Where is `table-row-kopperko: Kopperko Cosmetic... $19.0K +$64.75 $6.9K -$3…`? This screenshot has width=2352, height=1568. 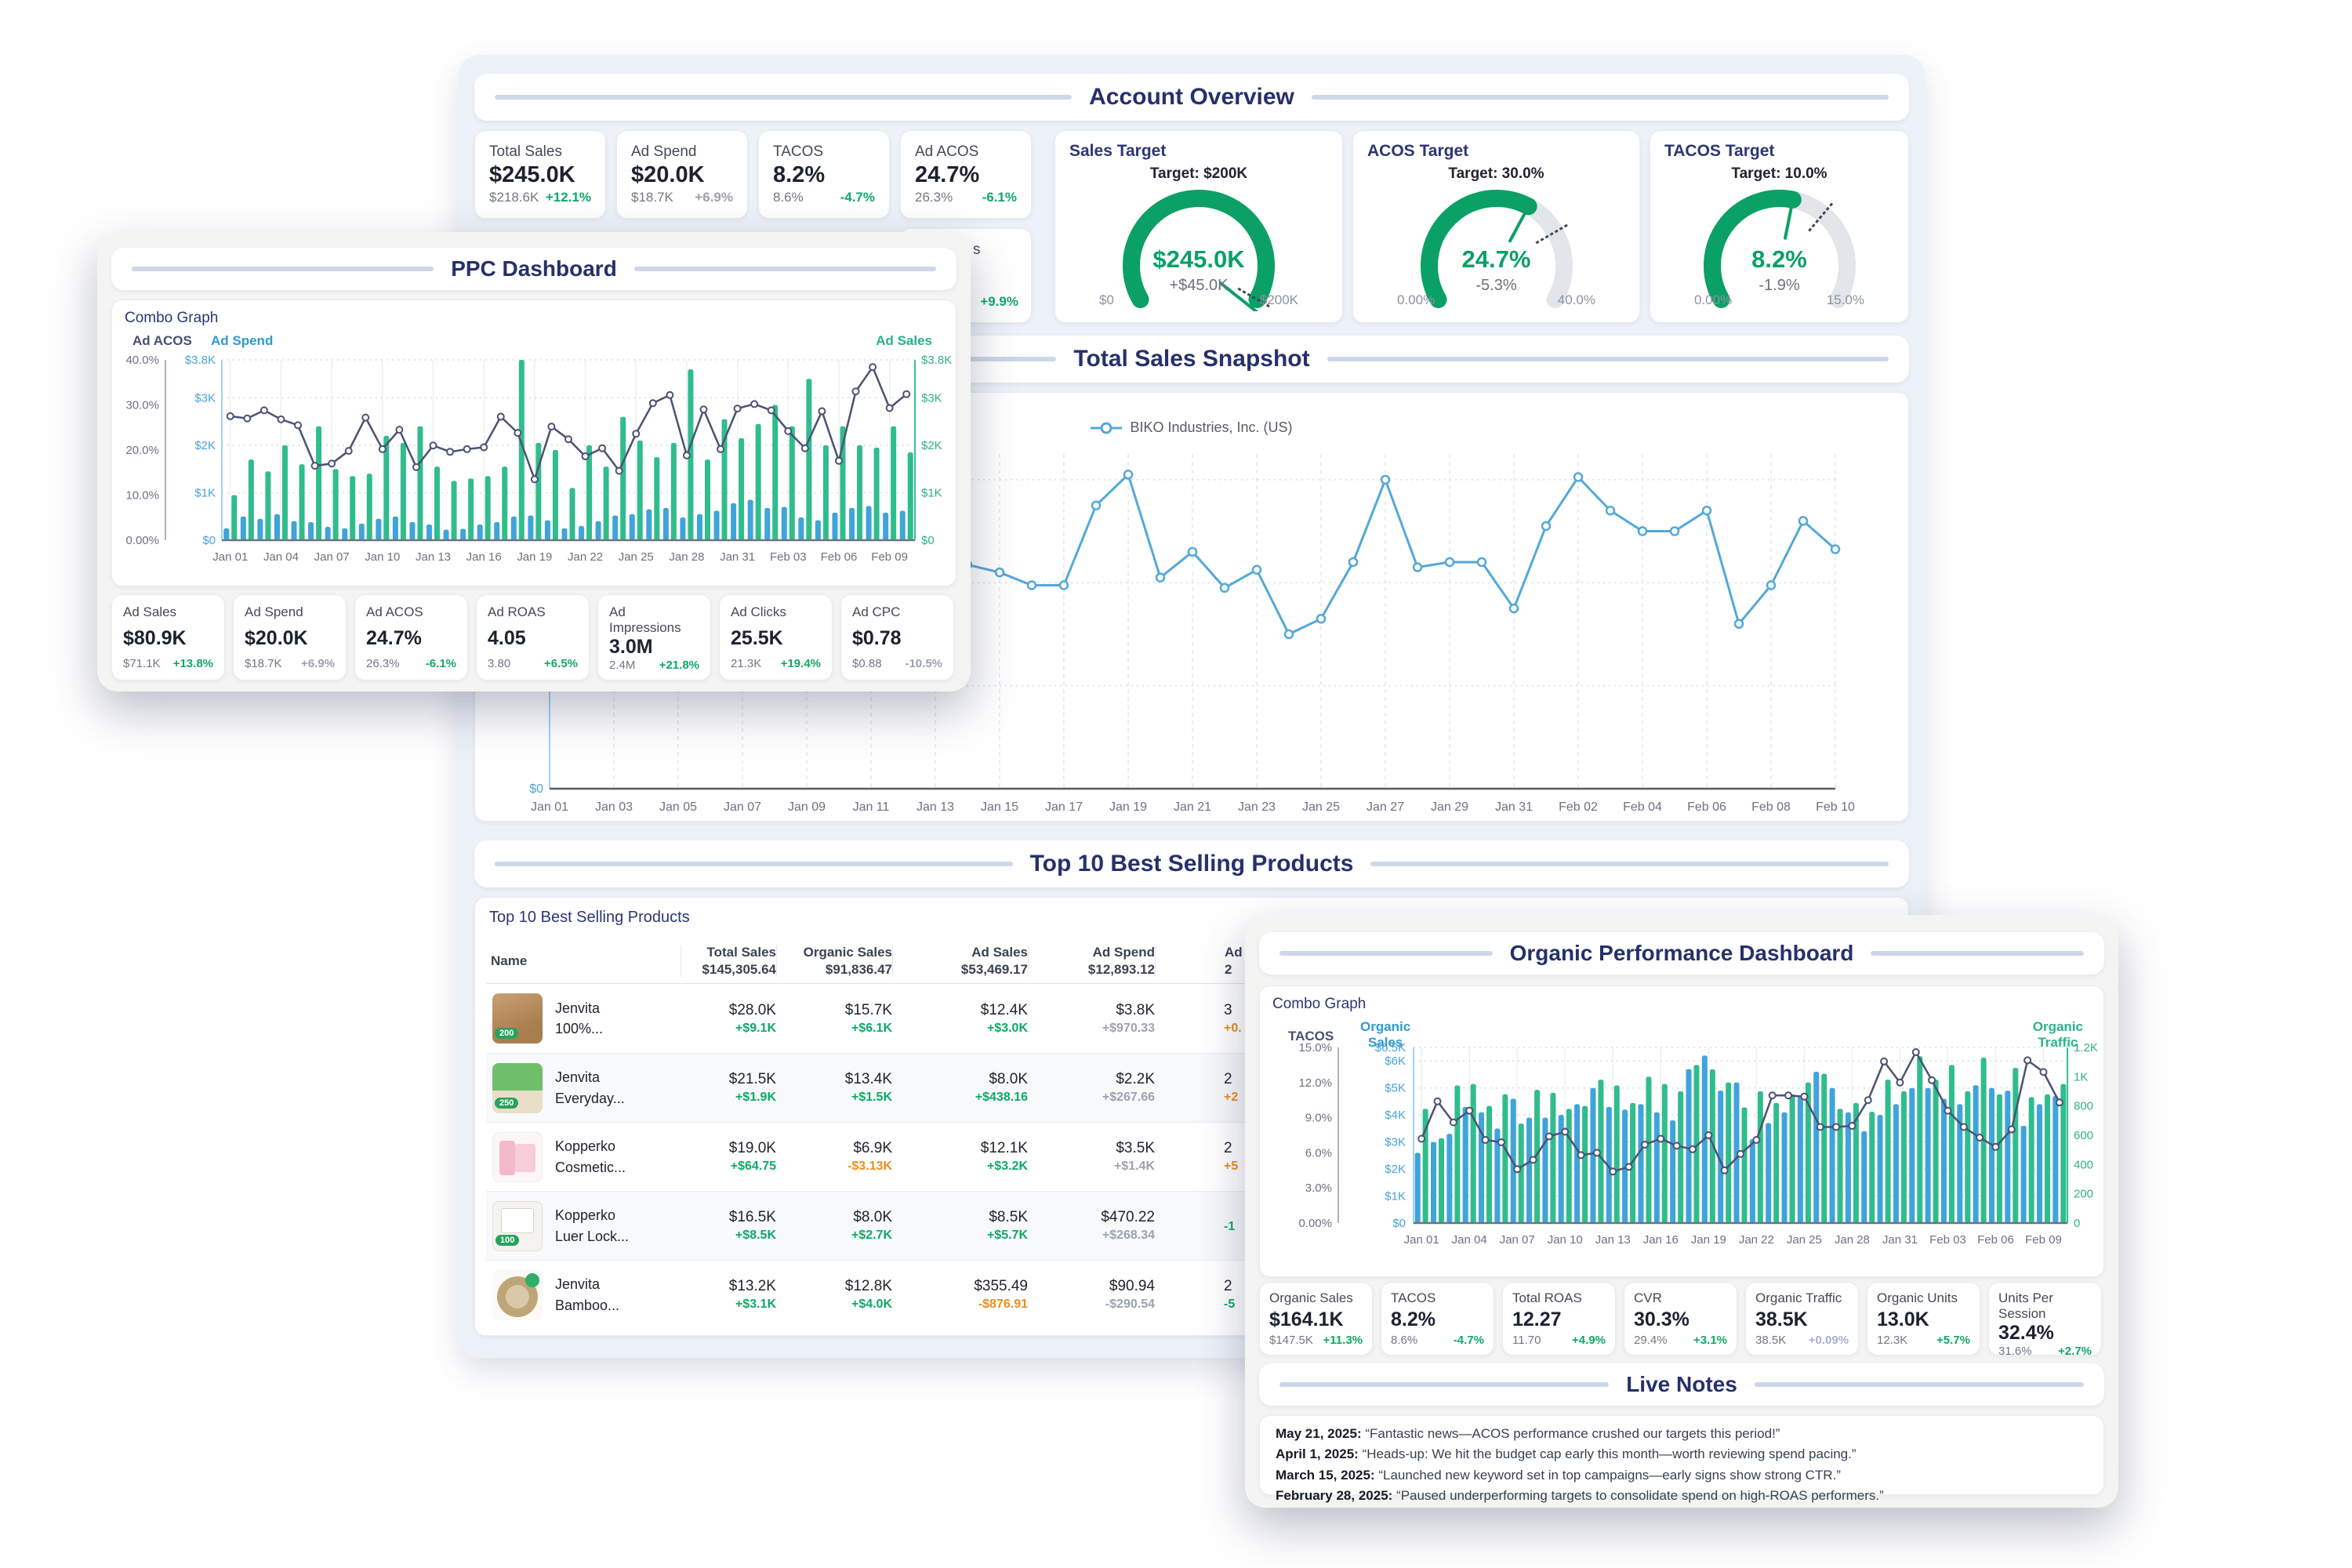 table-row-kopperko: Kopperko Cosmetic... $19.0K +$64.75 $6.9K -$3… is located at coordinates (1191, 1156).